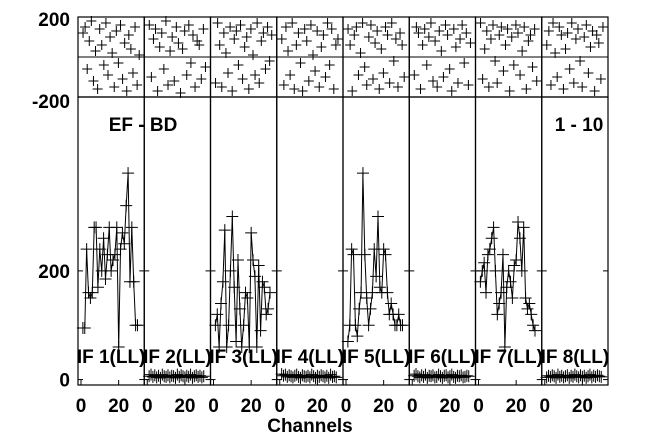  What do you see at coordinates (442, 357) in the screenshot?
I see `series-label: IF 6(LL)` at bounding box center [442, 357].